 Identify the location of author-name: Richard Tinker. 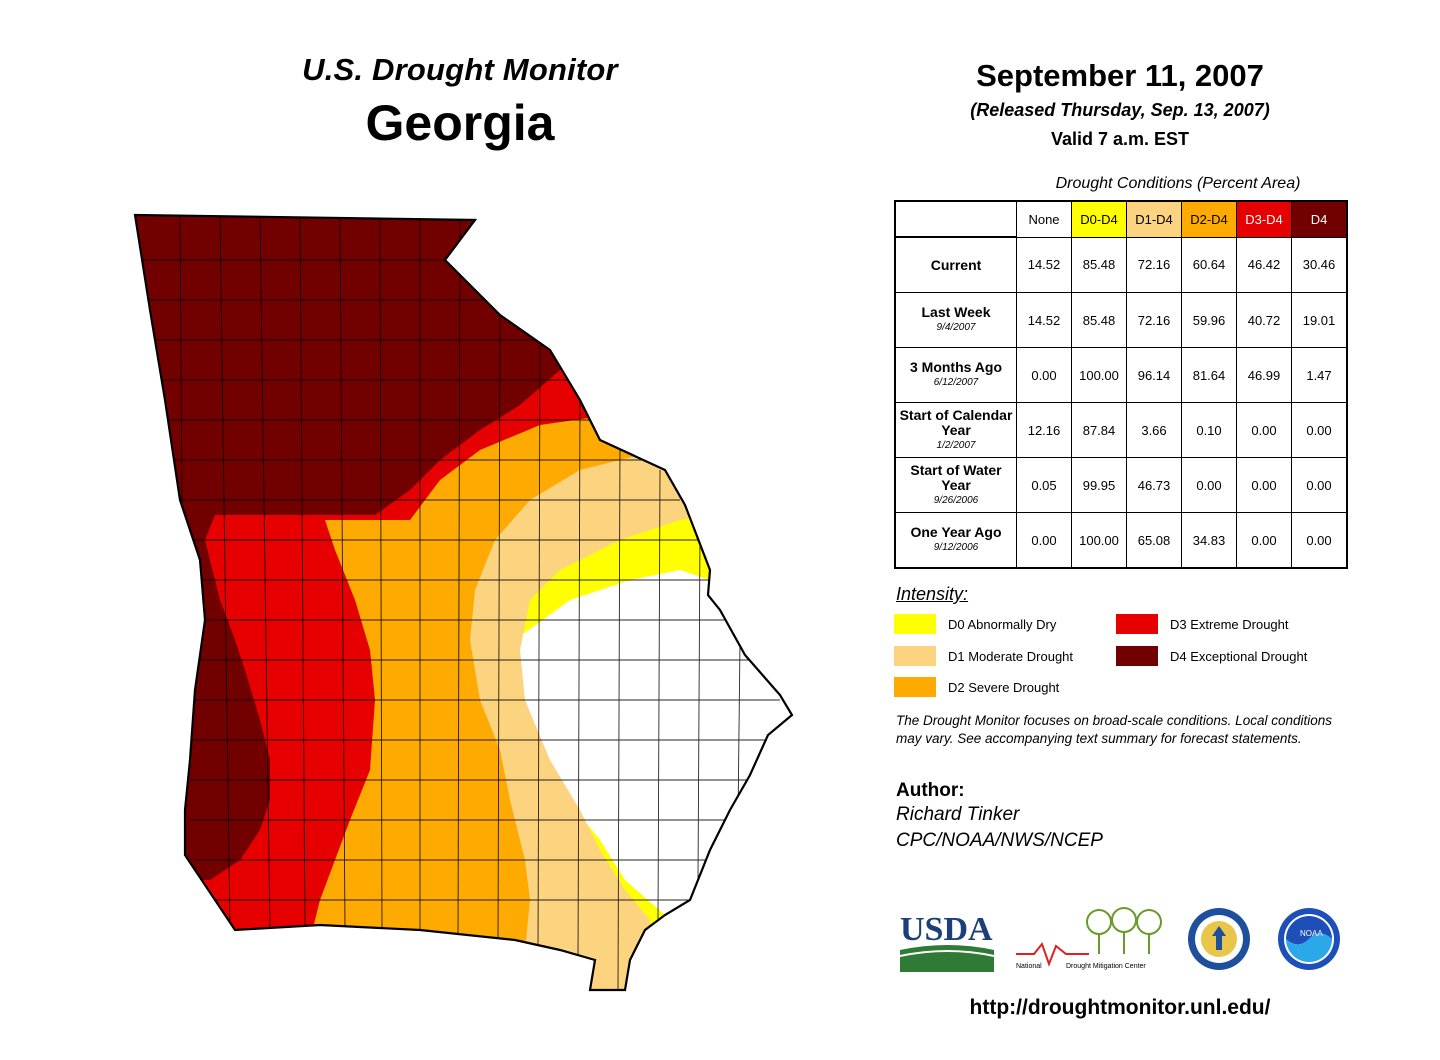
(958, 814).